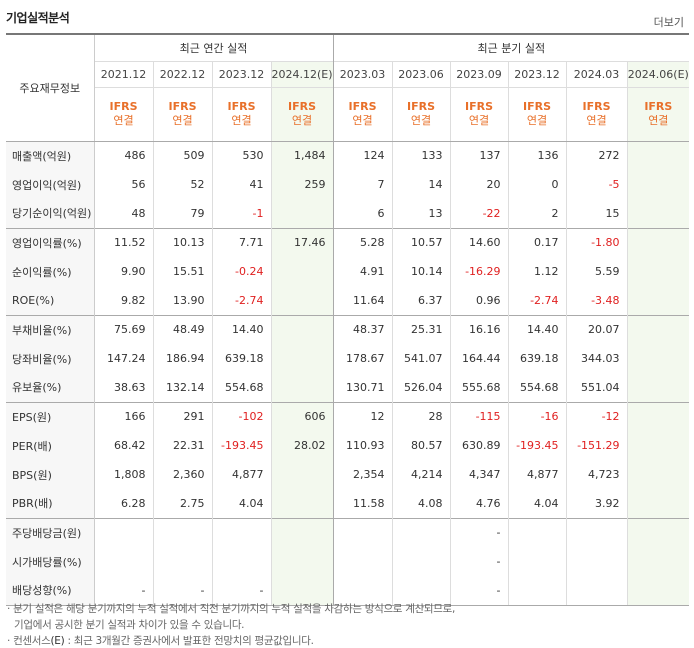  What do you see at coordinates (479, 416) in the screenshot?
I see `table-cell: -115` at bounding box center [479, 416].